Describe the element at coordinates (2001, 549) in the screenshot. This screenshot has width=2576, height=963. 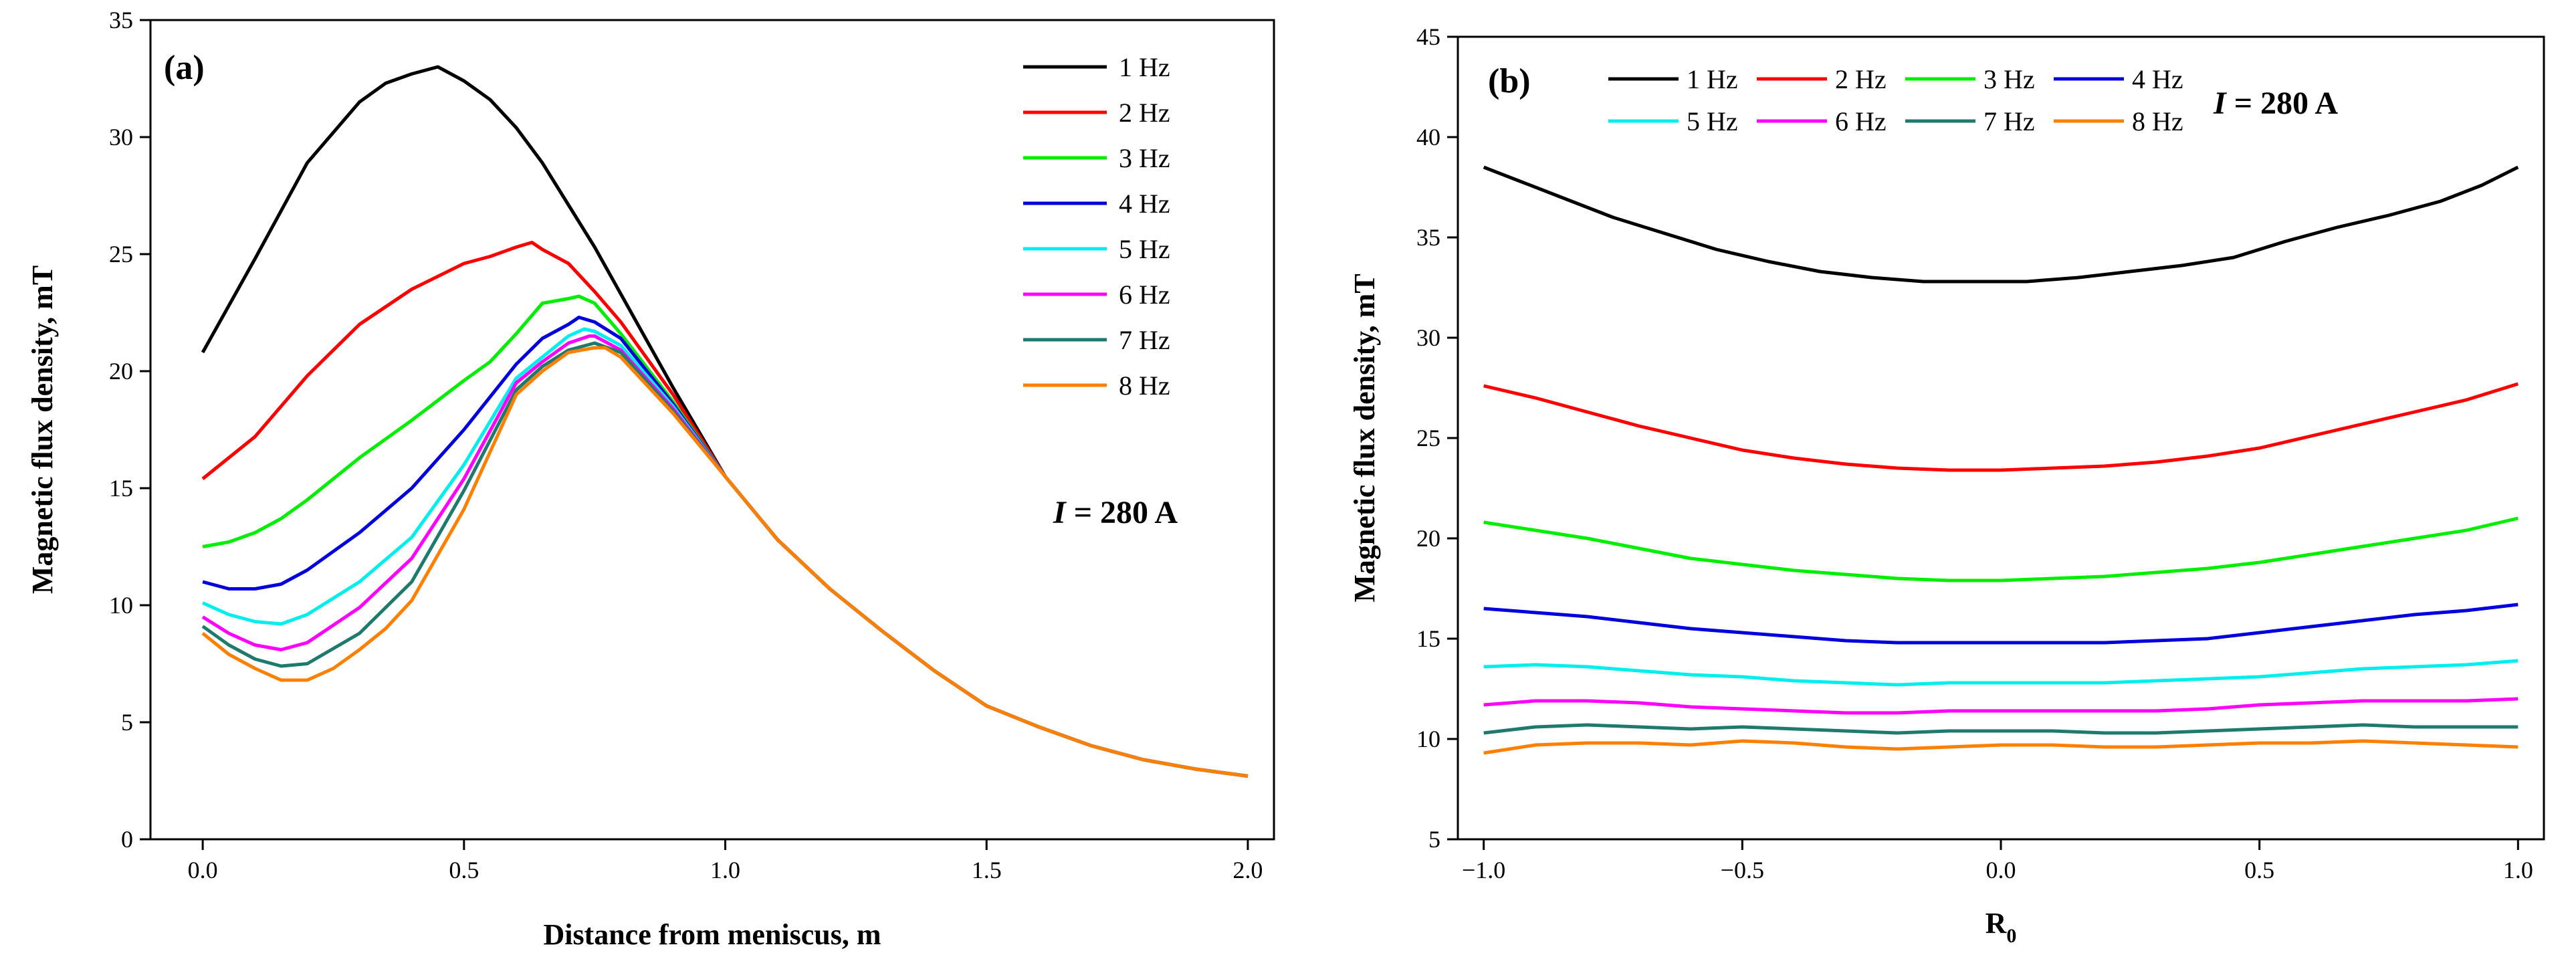
I see `series-line-3hz` at that location.